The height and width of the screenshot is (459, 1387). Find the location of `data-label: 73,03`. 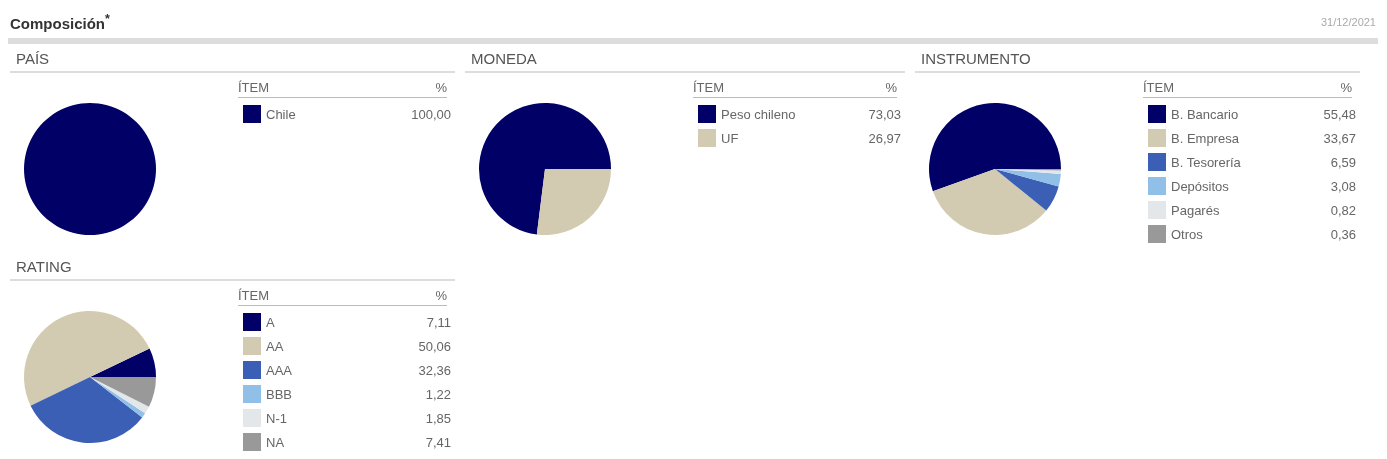

data-label: 73,03 is located at coordinates (884, 114).